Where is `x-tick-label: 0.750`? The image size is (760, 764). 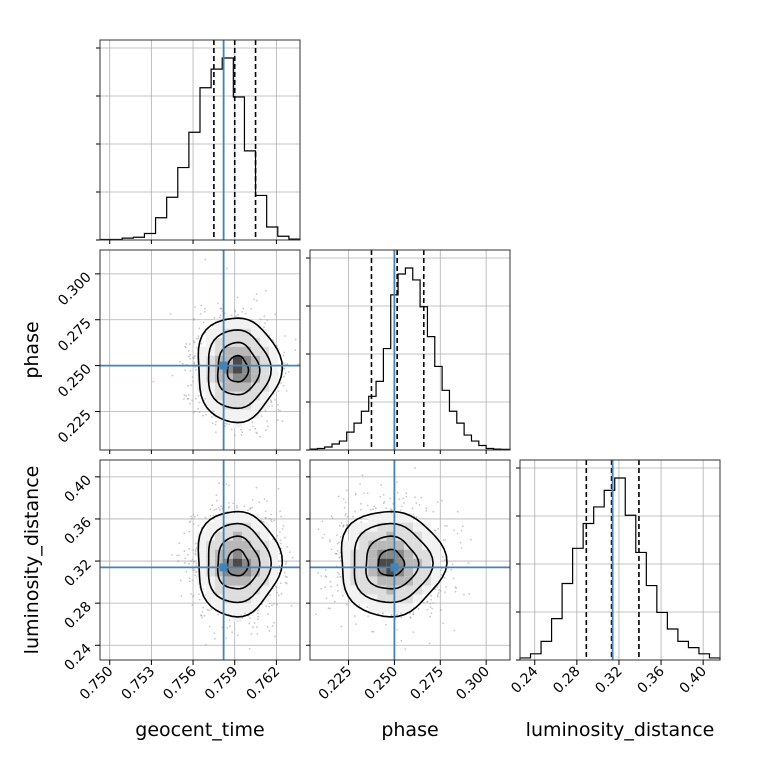
x-tick-label: 0.750 is located at coordinates (97, 684).